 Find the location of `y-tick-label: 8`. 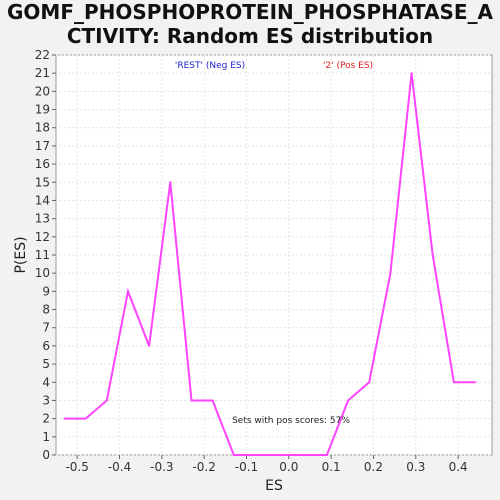

y-tick-label: 8 is located at coordinates (46, 310).